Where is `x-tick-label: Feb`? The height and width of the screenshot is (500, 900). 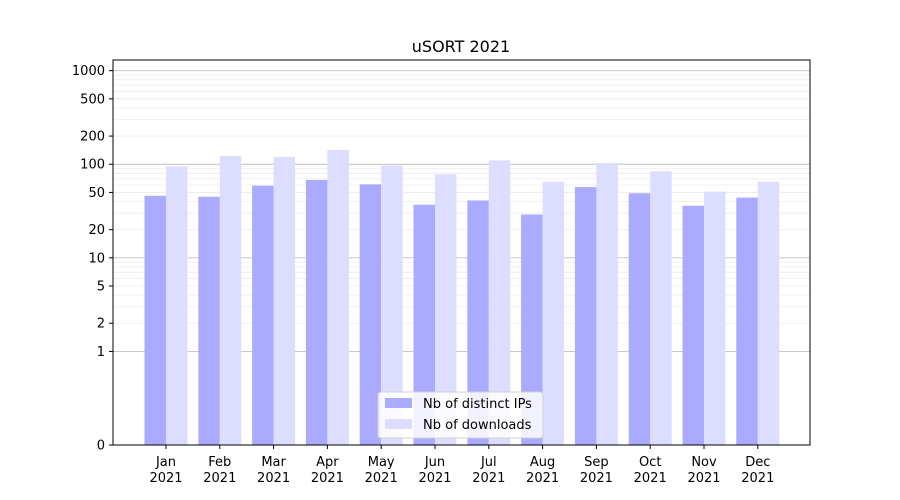 x-tick-label: Feb is located at coordinates (219, 462).